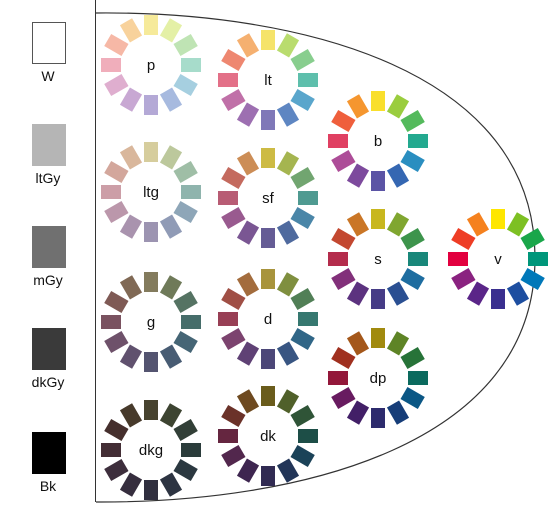 This screenshot has width=550, height=518. I want to click on gray-swatch-medium-gray, so click(49, 247).